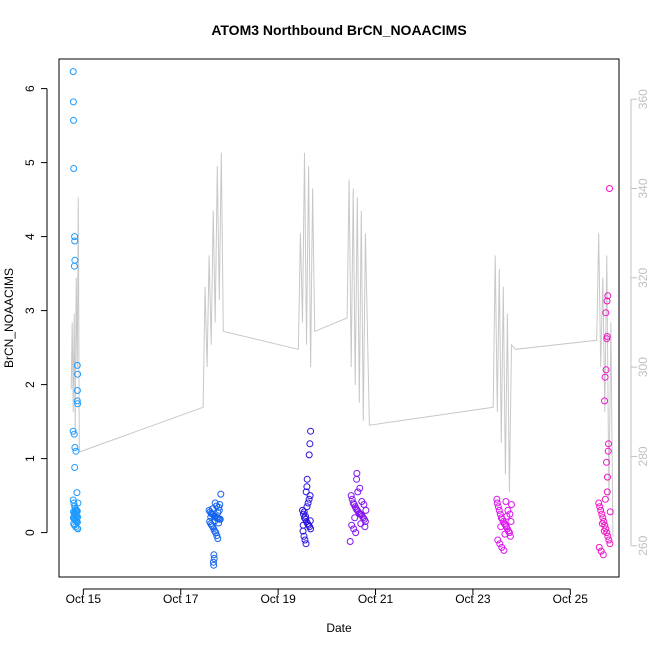 This screenshot has height=650, width=650. Describe the element at coordinates (327, 597) in the screenshot. I see `x-axis: Oct 15 Oct 17 Oct 19 Oct 21 Oct 23 Oct 25` at that location.